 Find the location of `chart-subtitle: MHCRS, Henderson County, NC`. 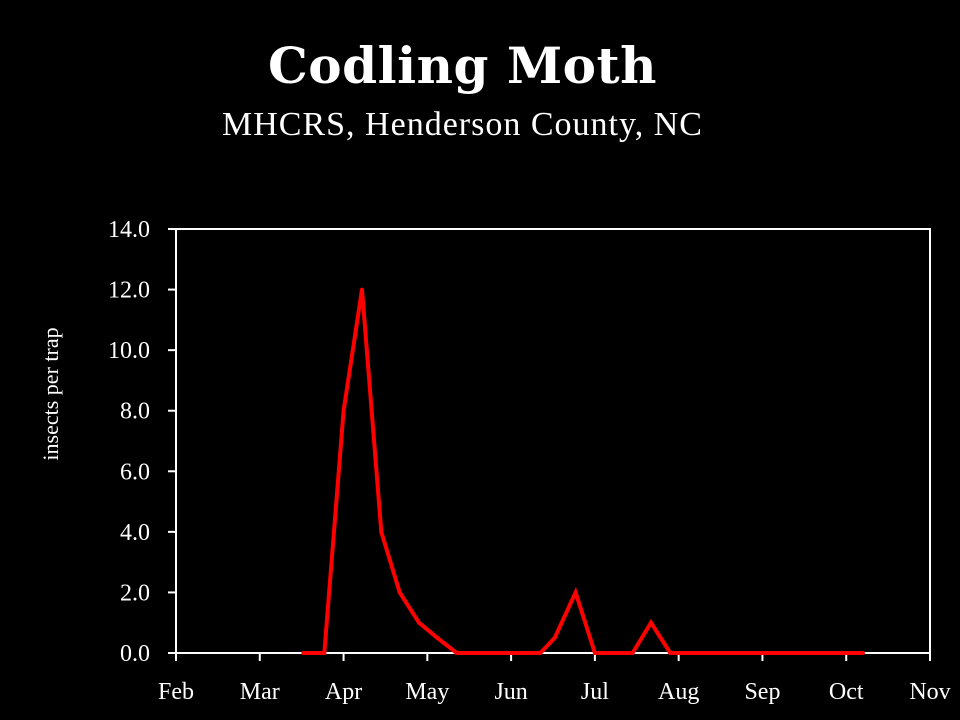

chart-subtitle: MHCRS, Henderson County, NC is located at coordinates (462, 124).